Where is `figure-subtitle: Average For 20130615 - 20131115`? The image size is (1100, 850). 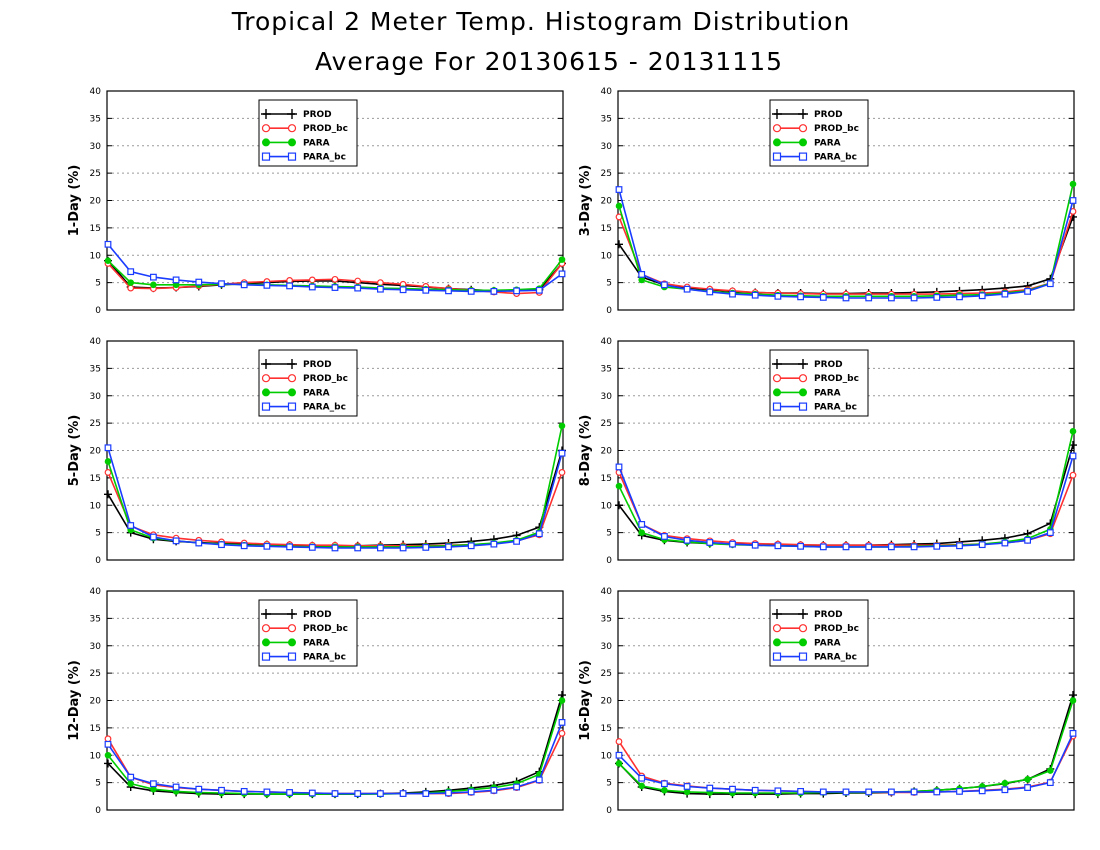
figure-subtitle: Average For 20130615 - 20131115 is located at coordinates (549, 61).